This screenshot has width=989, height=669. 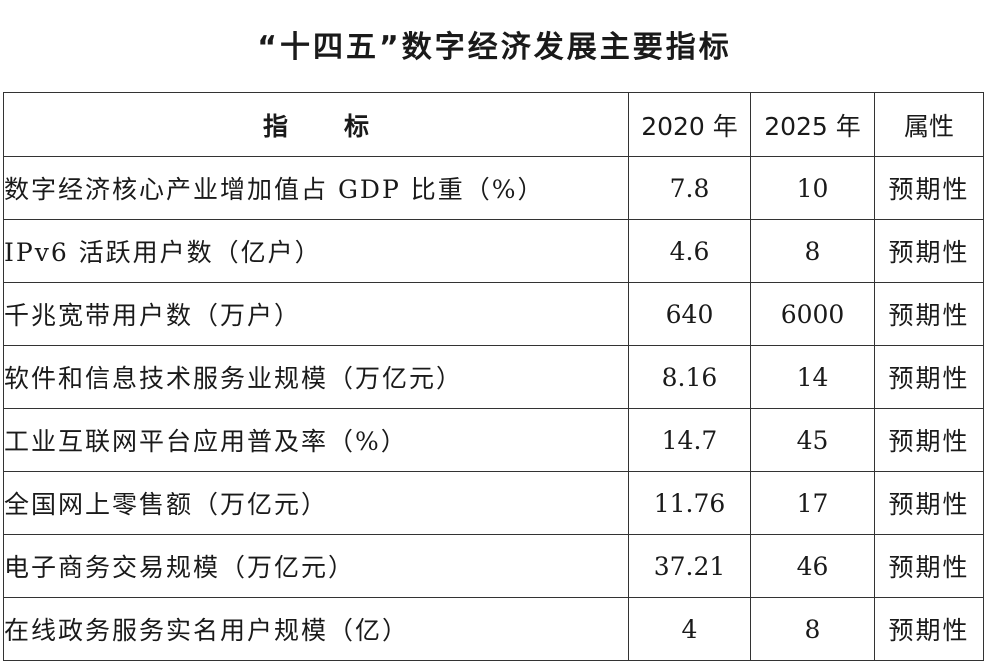 I want to click on table-row: 全国网上零售额（万亿元） 11.76 17 预期性, so click(x=493, y=503).